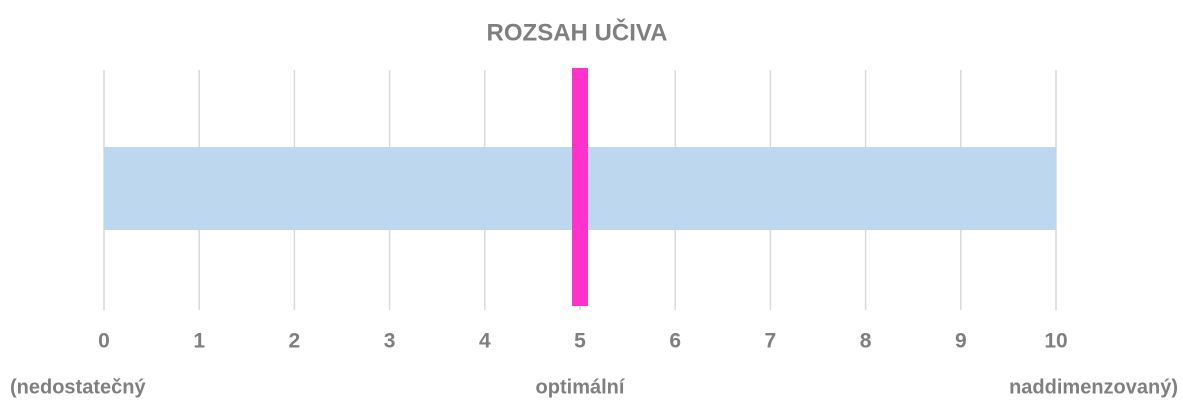  What do you see at coordinates (390, 341) in the screenshot?
I see `x-tick-label: 3` at bounding box center [390, 341].